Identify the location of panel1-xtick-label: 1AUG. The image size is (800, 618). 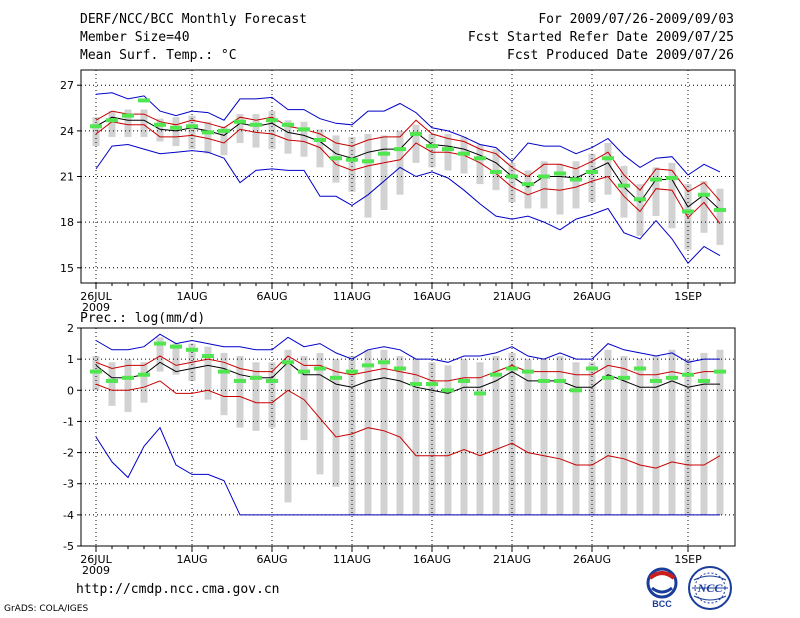
(191, 296).